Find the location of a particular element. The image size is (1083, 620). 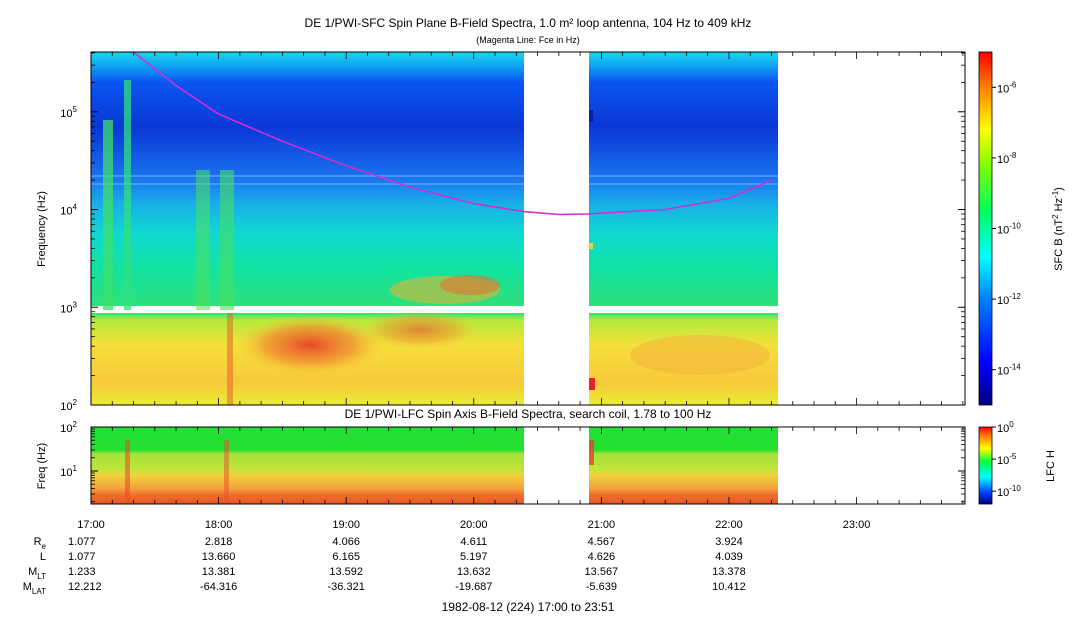

ephemeris-value: 4.567 is located at coordinates (602, 542).